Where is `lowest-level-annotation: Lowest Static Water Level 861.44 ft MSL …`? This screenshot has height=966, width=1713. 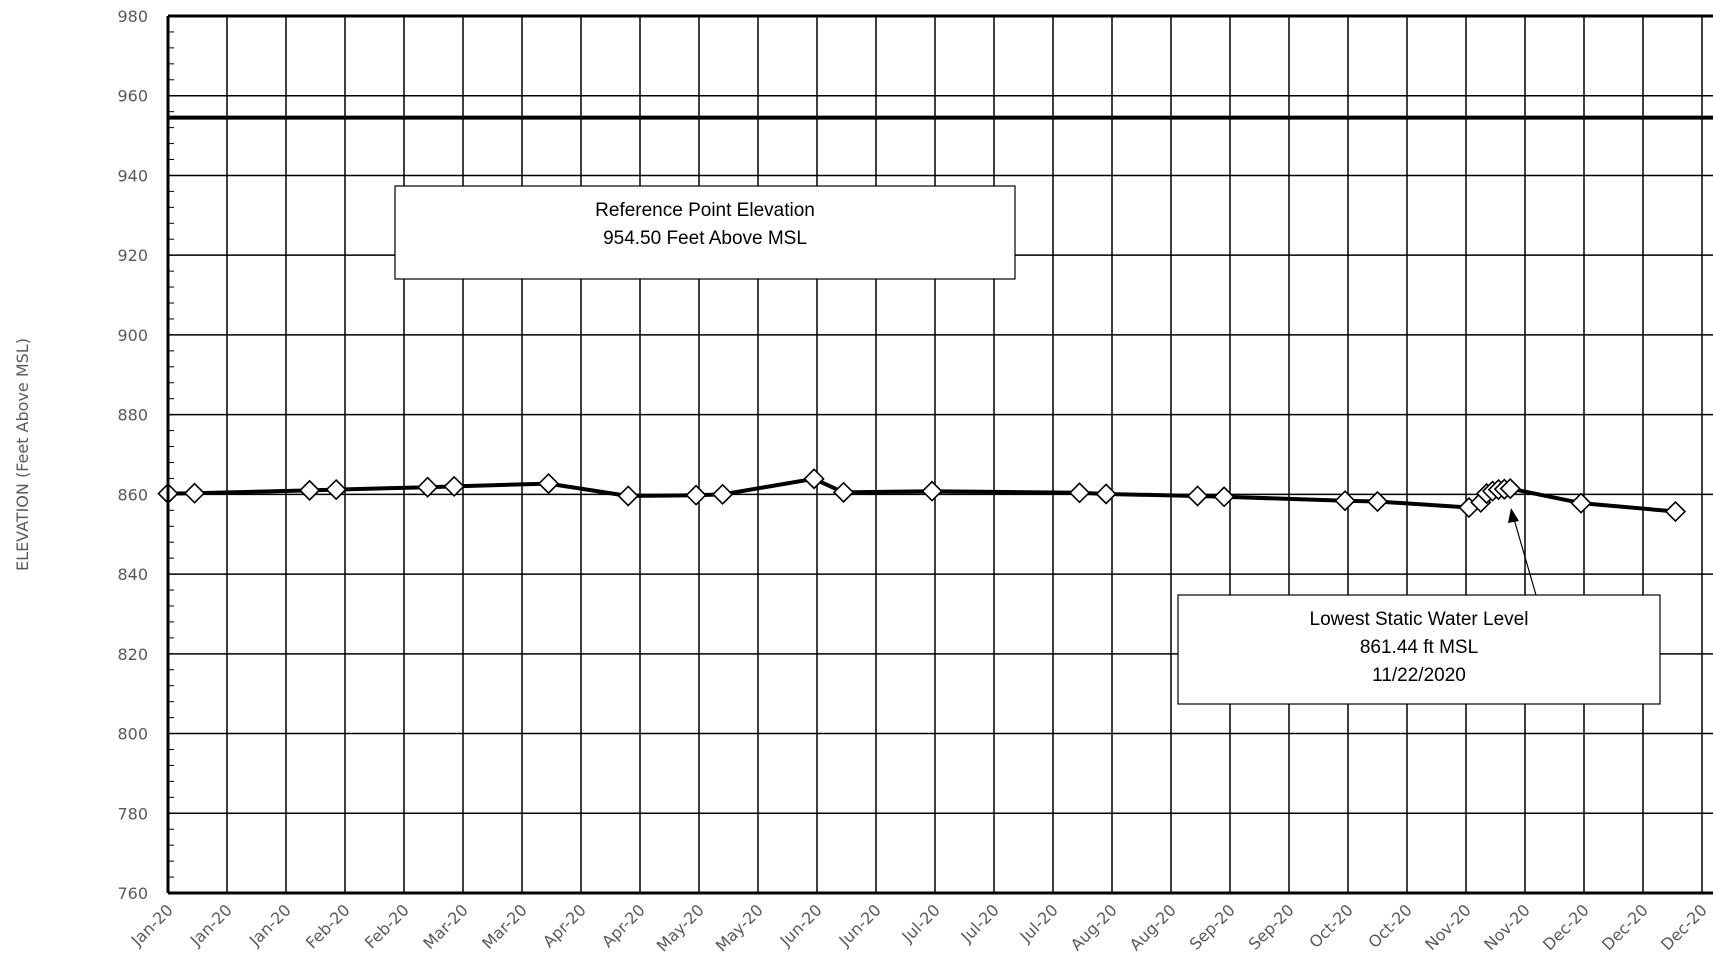 lowest-level-annotation: Lowest Static Water Level 861.44 ft MSL … is located at coordinates (1419, 606).